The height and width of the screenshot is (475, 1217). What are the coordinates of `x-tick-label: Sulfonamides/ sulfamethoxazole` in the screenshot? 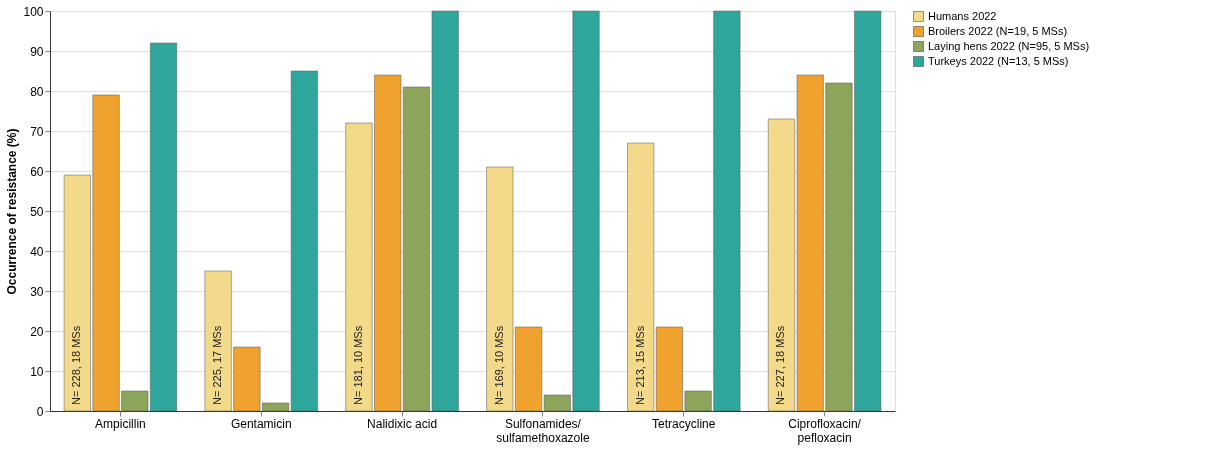 It's located at (543, 430).